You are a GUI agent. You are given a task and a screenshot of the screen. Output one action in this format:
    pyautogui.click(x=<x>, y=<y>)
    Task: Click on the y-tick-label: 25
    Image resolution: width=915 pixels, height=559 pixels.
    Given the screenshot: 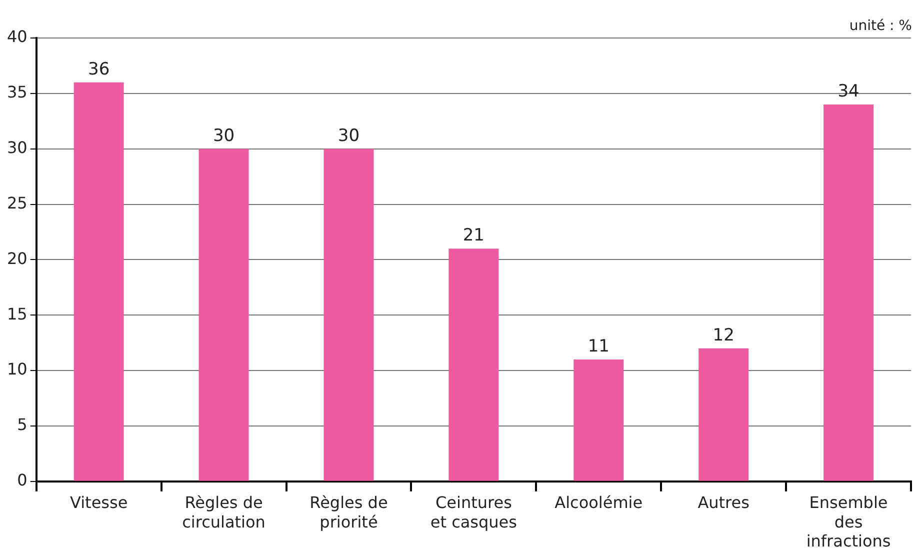 What is the action you would take?
    pyautogui.click(x=17, y=202)
    